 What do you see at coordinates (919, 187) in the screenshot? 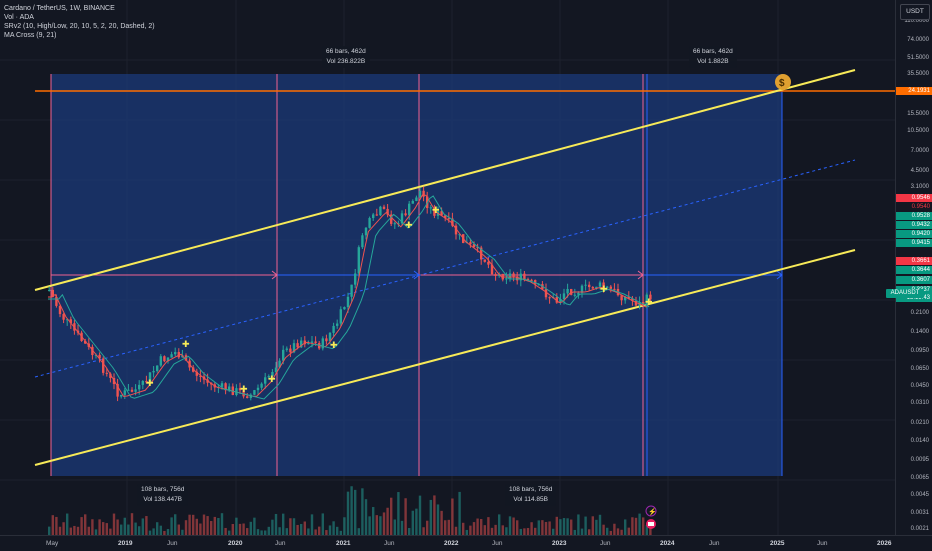
I see `price-tick: 3.1000` at bounding box center [919, 187].